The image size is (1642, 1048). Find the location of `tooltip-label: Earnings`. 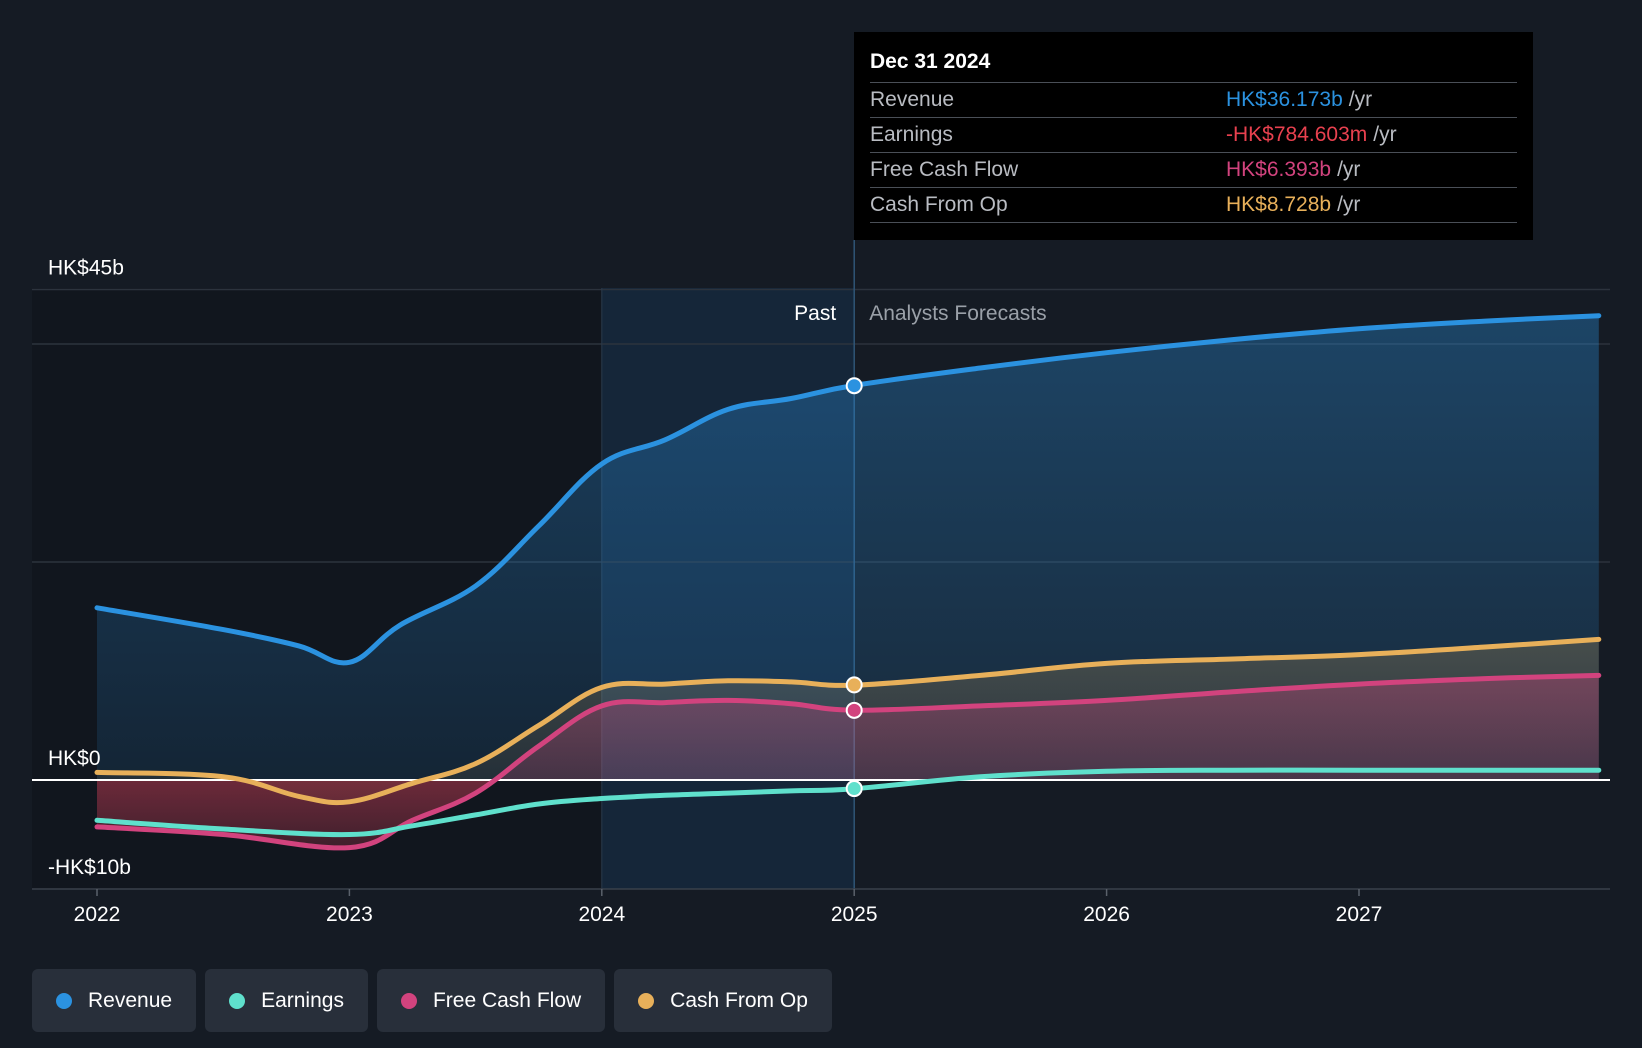

tooltip-label: Earnings is located at coordinates (911, 134).